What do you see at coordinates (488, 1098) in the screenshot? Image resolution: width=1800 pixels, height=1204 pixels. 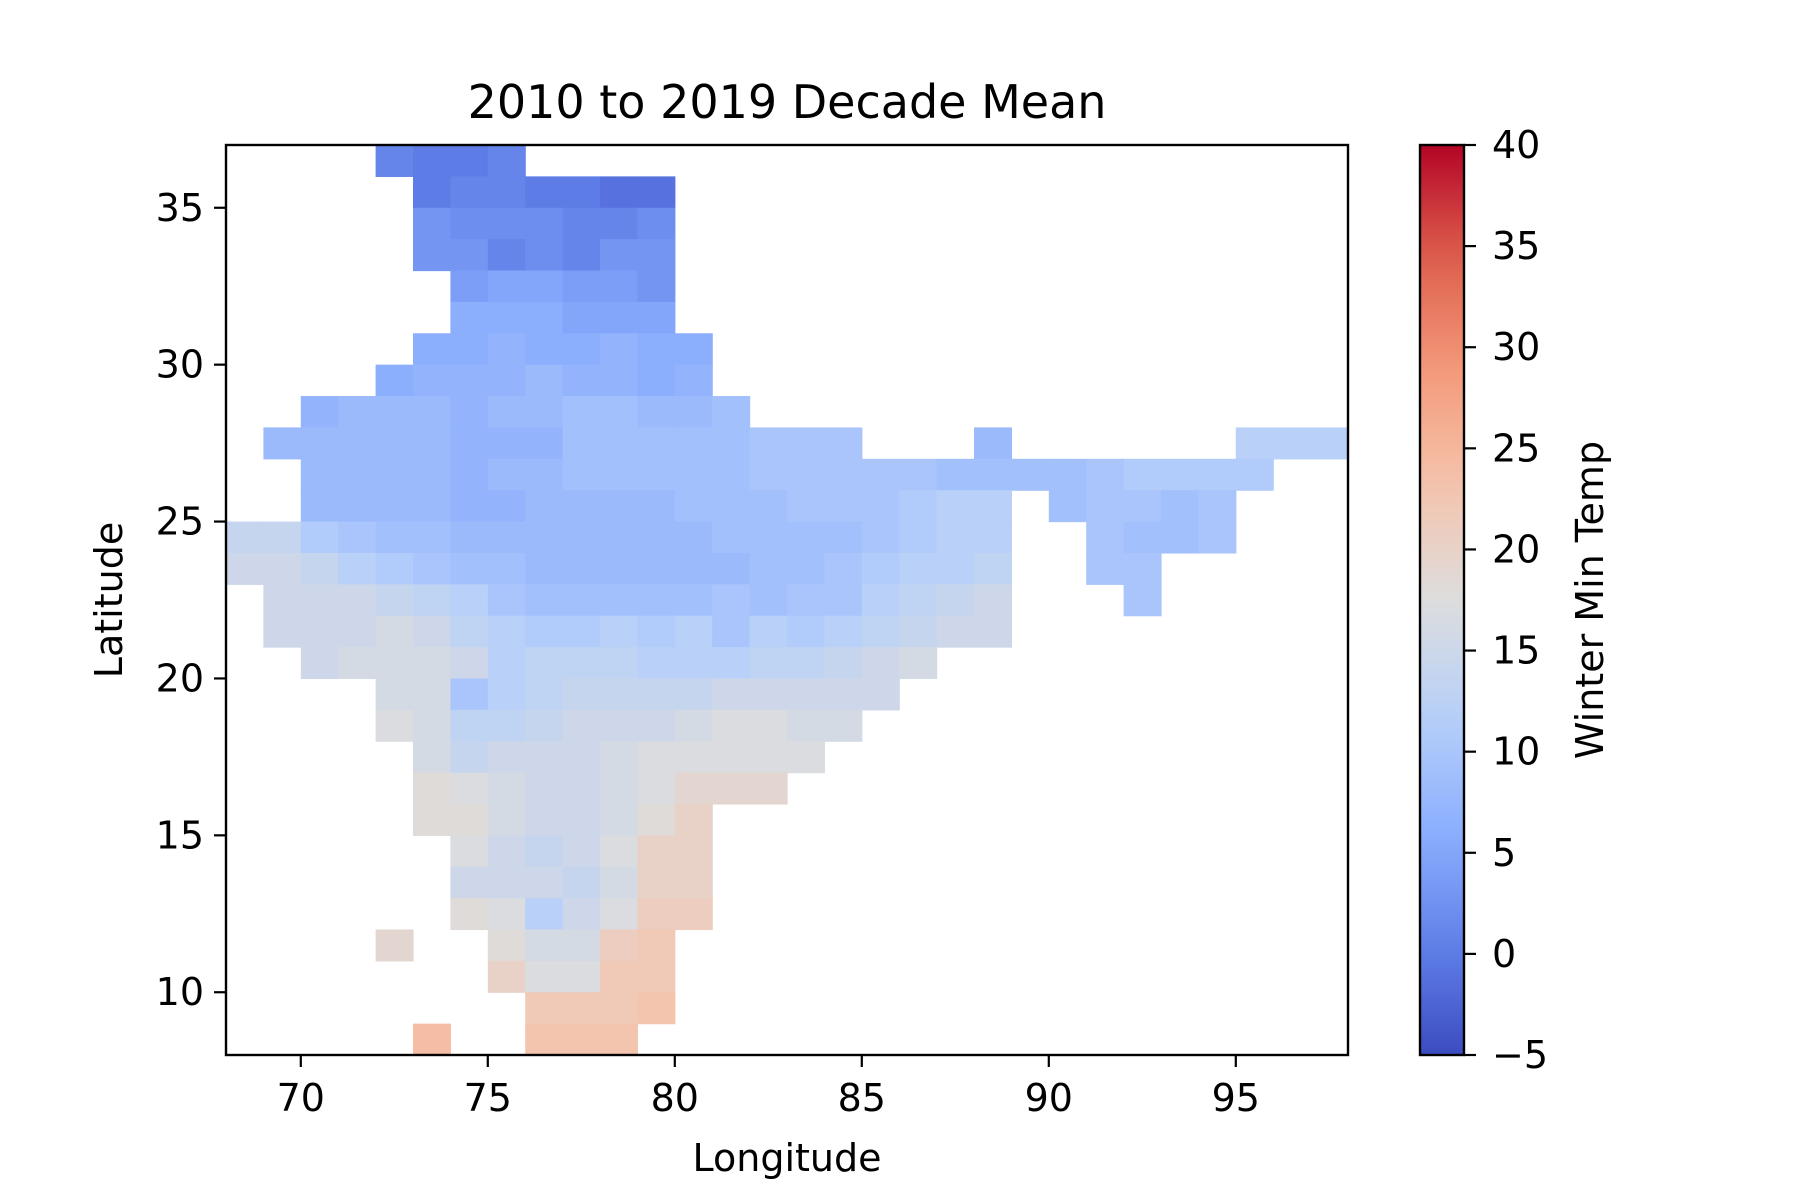 I see `x-tick-label: 75` at bounding box center [488, 1098].